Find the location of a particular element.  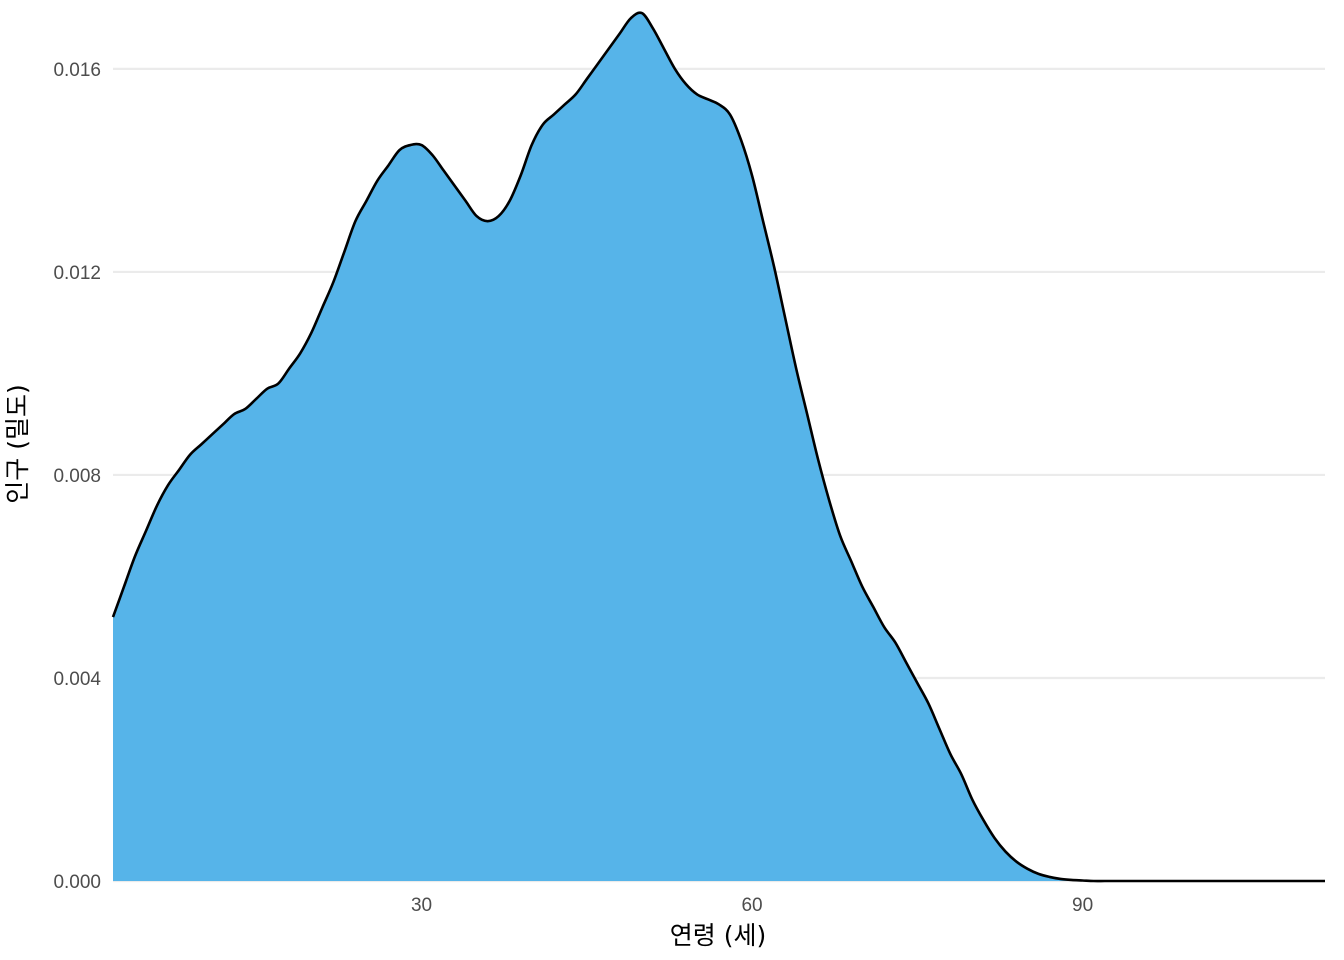

x-tick-label: 60 is located at coordinates (751, 905).